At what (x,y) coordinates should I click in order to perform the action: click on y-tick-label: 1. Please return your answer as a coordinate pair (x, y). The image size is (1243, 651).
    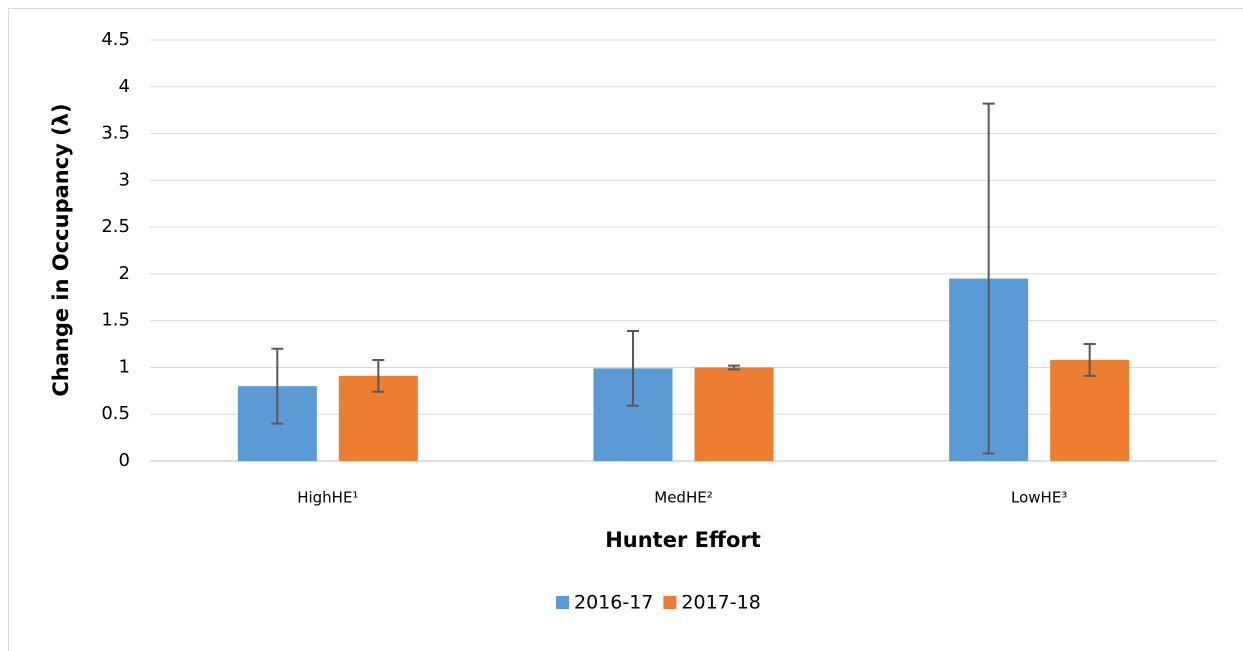
    Looking at the image, I should click on (124, 366).